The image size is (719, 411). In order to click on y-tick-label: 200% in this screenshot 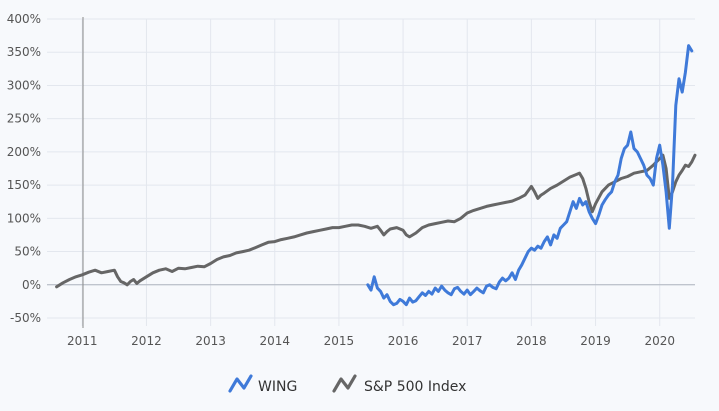, I will do `click(24, 152)`.